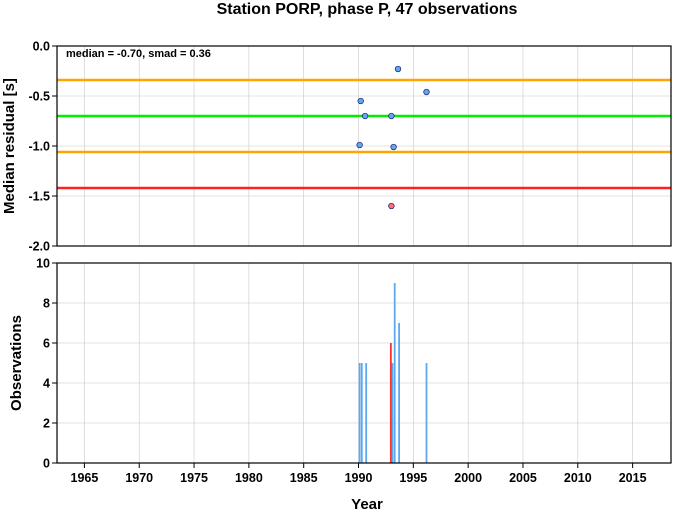 The height and width of the screenshot is (511, 678). What do you see at coordinates (138, 54) in the screenshot?
I see `median-smad-annotation: median = -0.70, smad = 0.36` at bounding box center [138, 54].